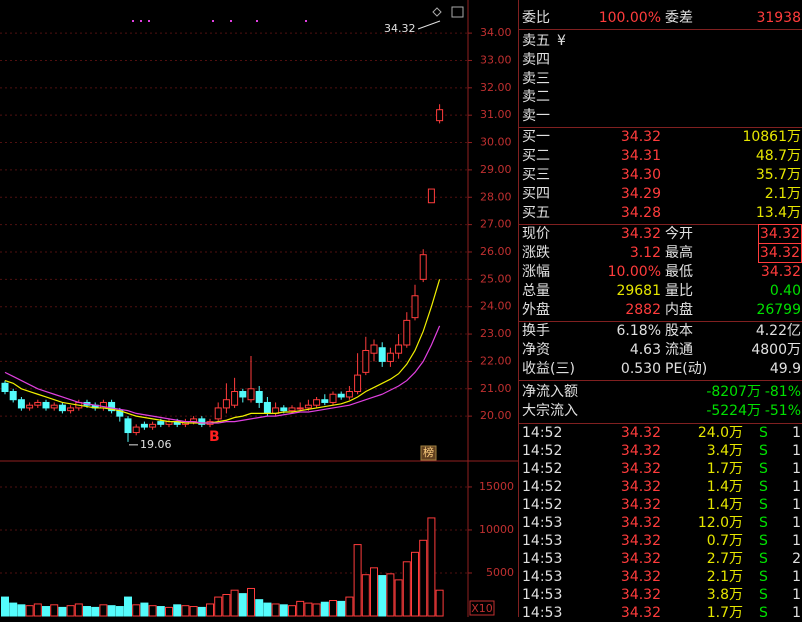  I want to click on y-tick-label: 21.00, so click(496, 388).